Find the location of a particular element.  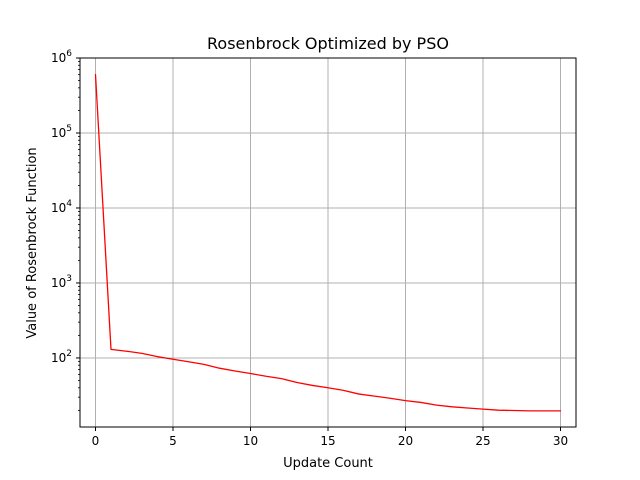

y-tick-exponent: 5 is located at coordinates (69, 129).